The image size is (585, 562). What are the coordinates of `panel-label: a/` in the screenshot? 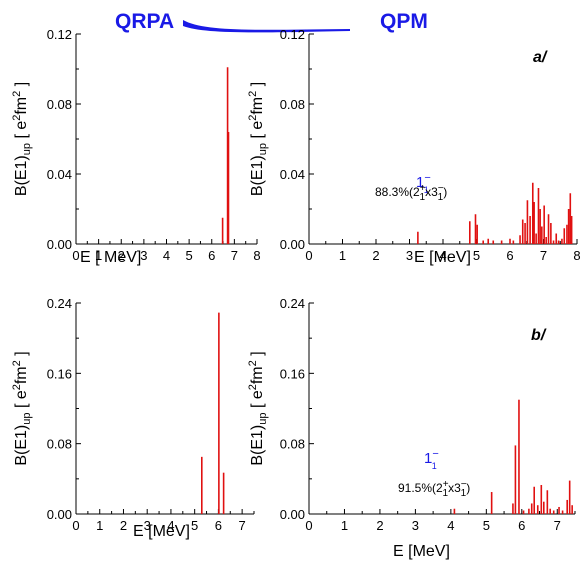 It's located at (540, 57).